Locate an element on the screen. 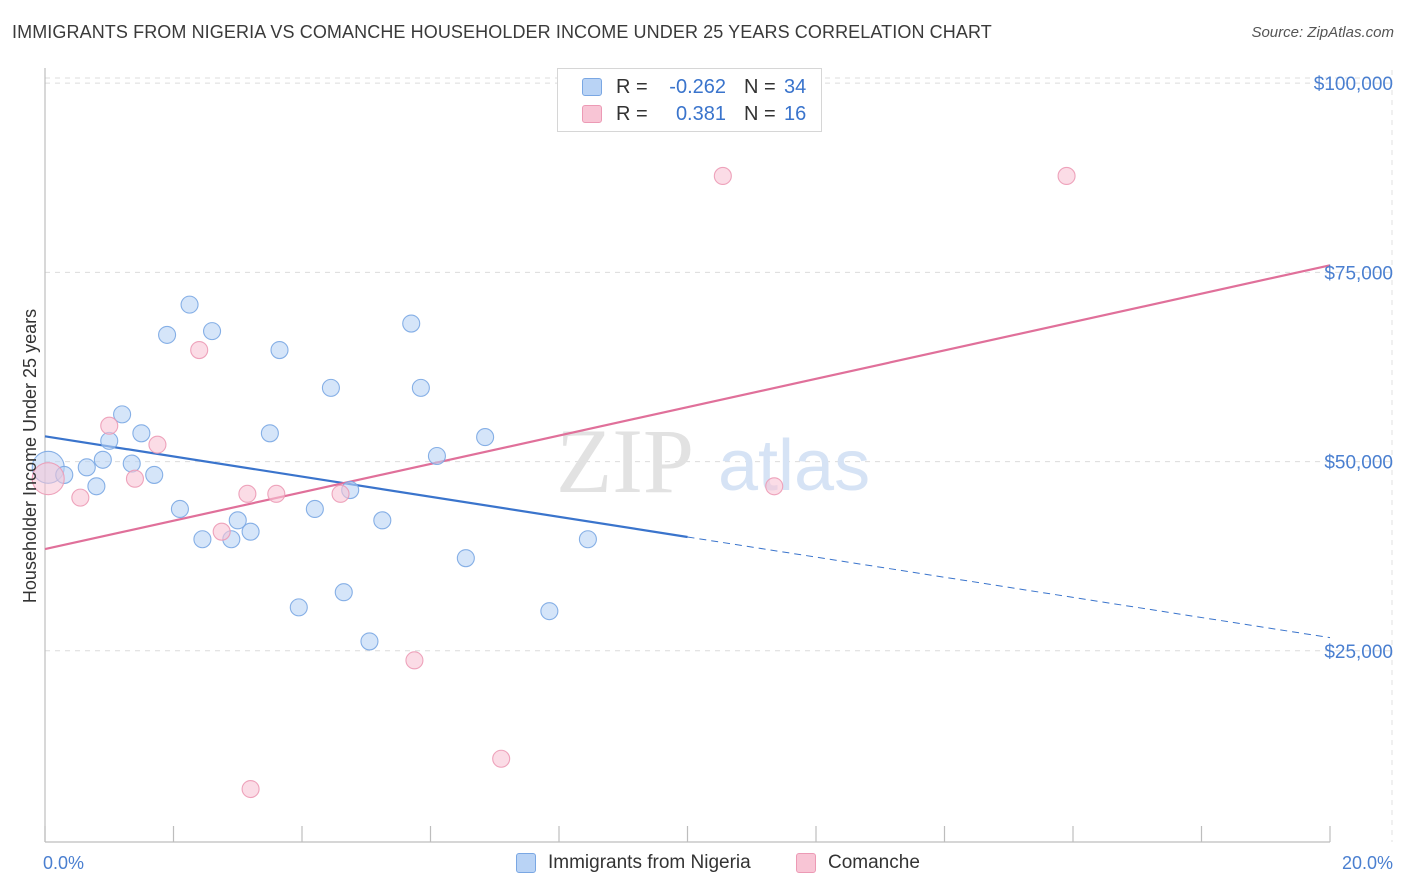 The image size is (1406, 892). y-tick-label: $25,000 is located at coordinates (1358, 652).